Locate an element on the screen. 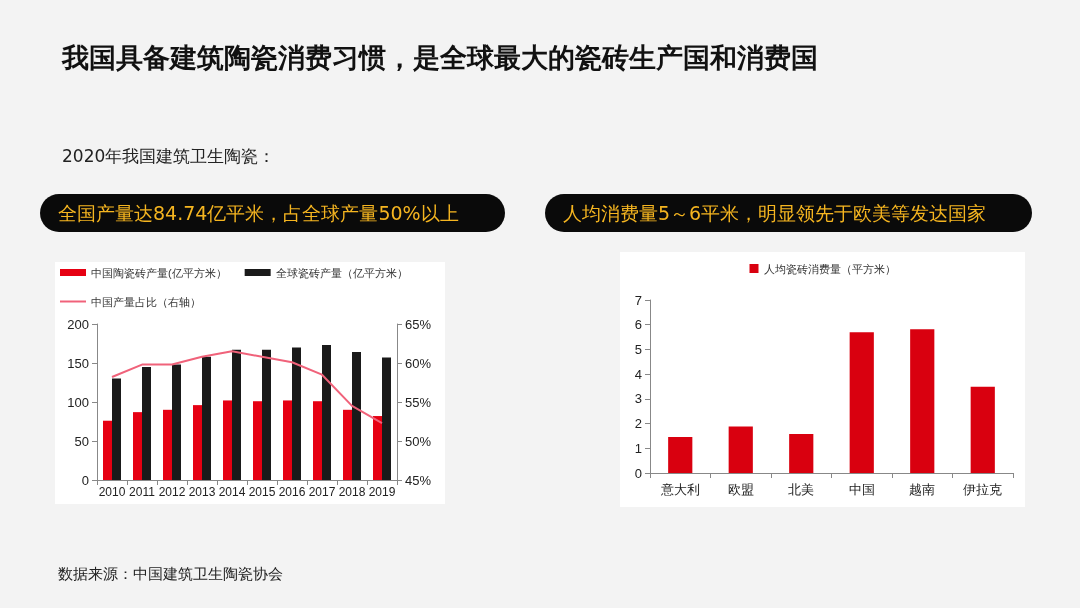 The image size is (1080, 608). chart-subtitle: 2020年我国建筑卫生陶瓷： is located at coordinates (169, 156).